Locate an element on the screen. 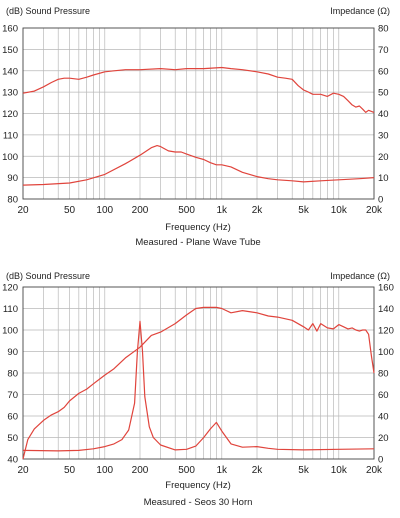  impedance-line is located at coordinates (198, 165).